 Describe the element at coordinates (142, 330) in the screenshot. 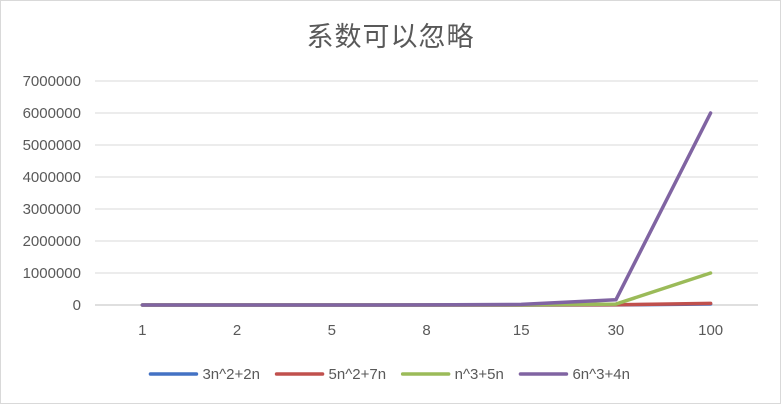

I see `x-tick-label: 1` at that location.